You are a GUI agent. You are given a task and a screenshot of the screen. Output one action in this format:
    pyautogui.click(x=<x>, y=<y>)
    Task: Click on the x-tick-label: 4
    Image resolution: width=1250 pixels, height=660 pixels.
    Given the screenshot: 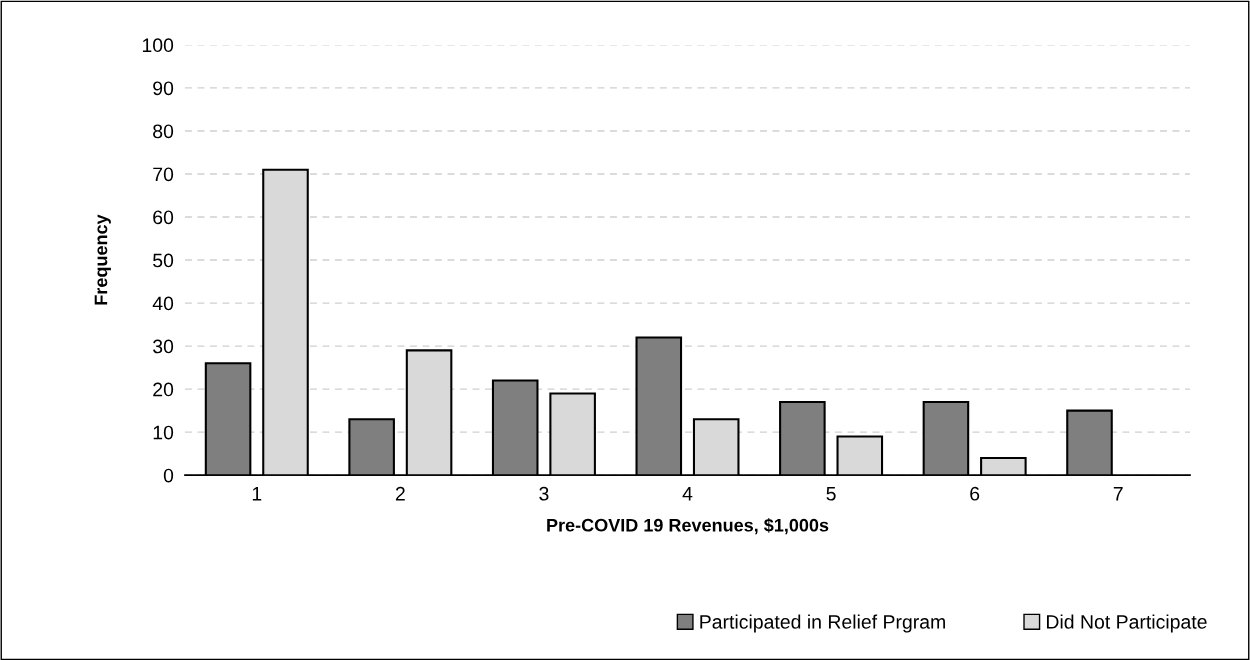 What is the action you would take?
    pyautogui.click(x=687, y=494)
    